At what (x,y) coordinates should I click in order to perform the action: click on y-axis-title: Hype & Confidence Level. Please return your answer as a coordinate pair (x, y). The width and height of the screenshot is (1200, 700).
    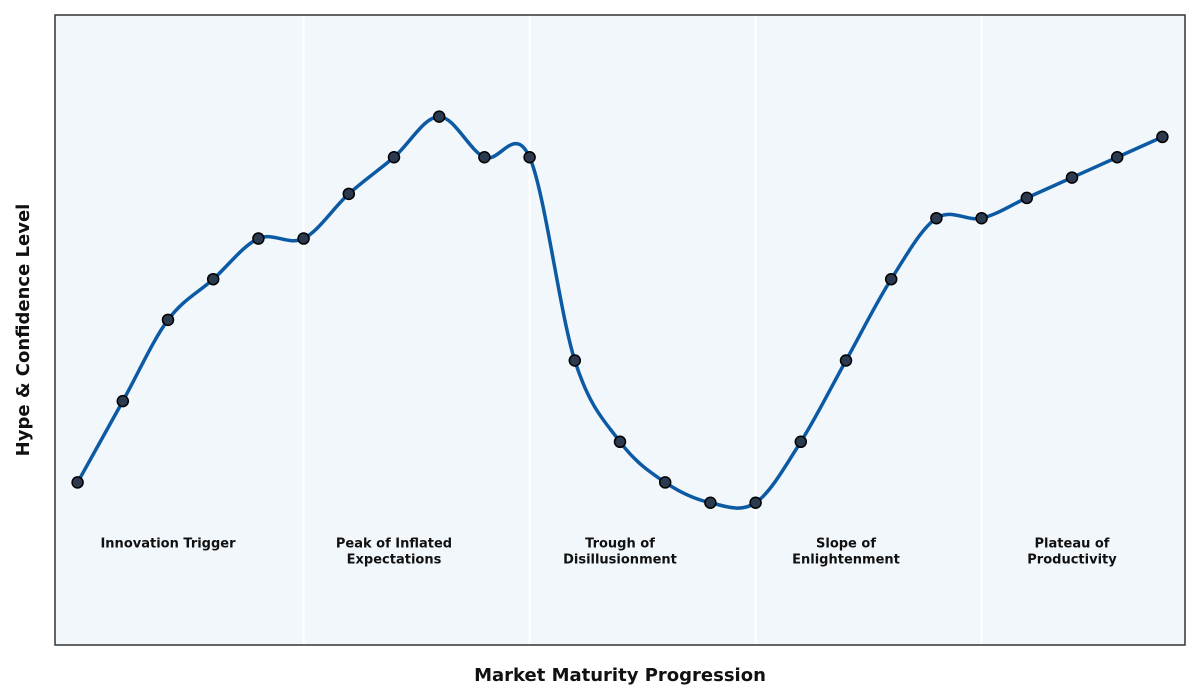
    Looking at the image, I should click on (23, 330).